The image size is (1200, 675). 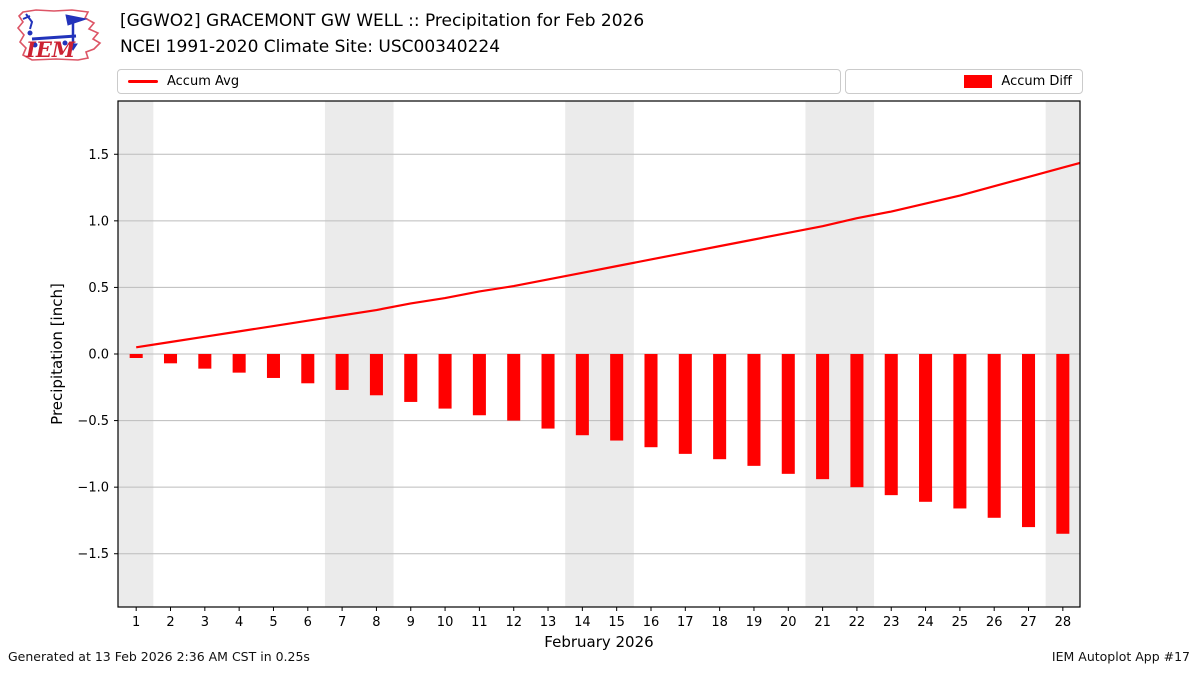 I want to click on x-tick-label: 12, so click(x=513, y=622).